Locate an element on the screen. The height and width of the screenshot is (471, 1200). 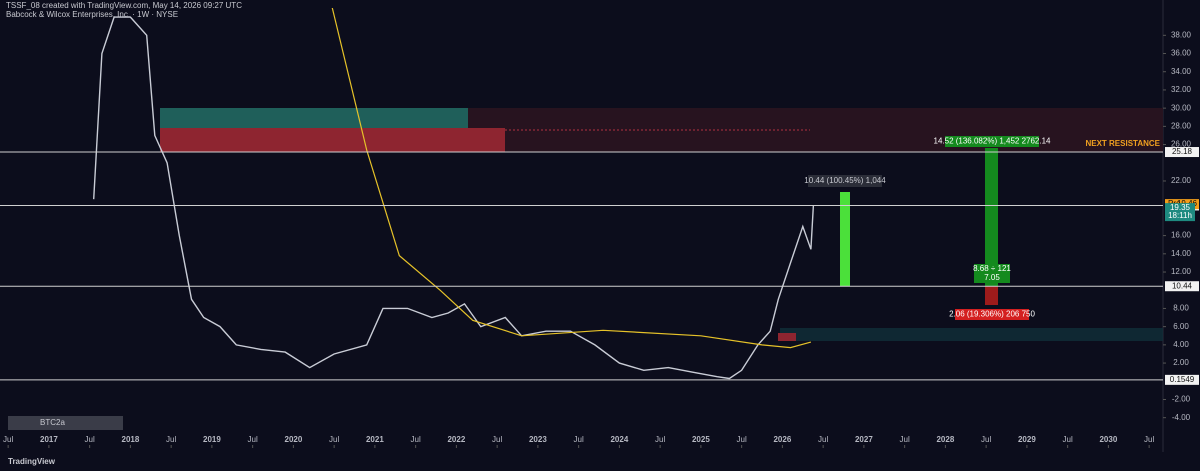
measure-label: 14.52 (136.082%) 1,452 2762.14 is located at coordinates (993, 141).